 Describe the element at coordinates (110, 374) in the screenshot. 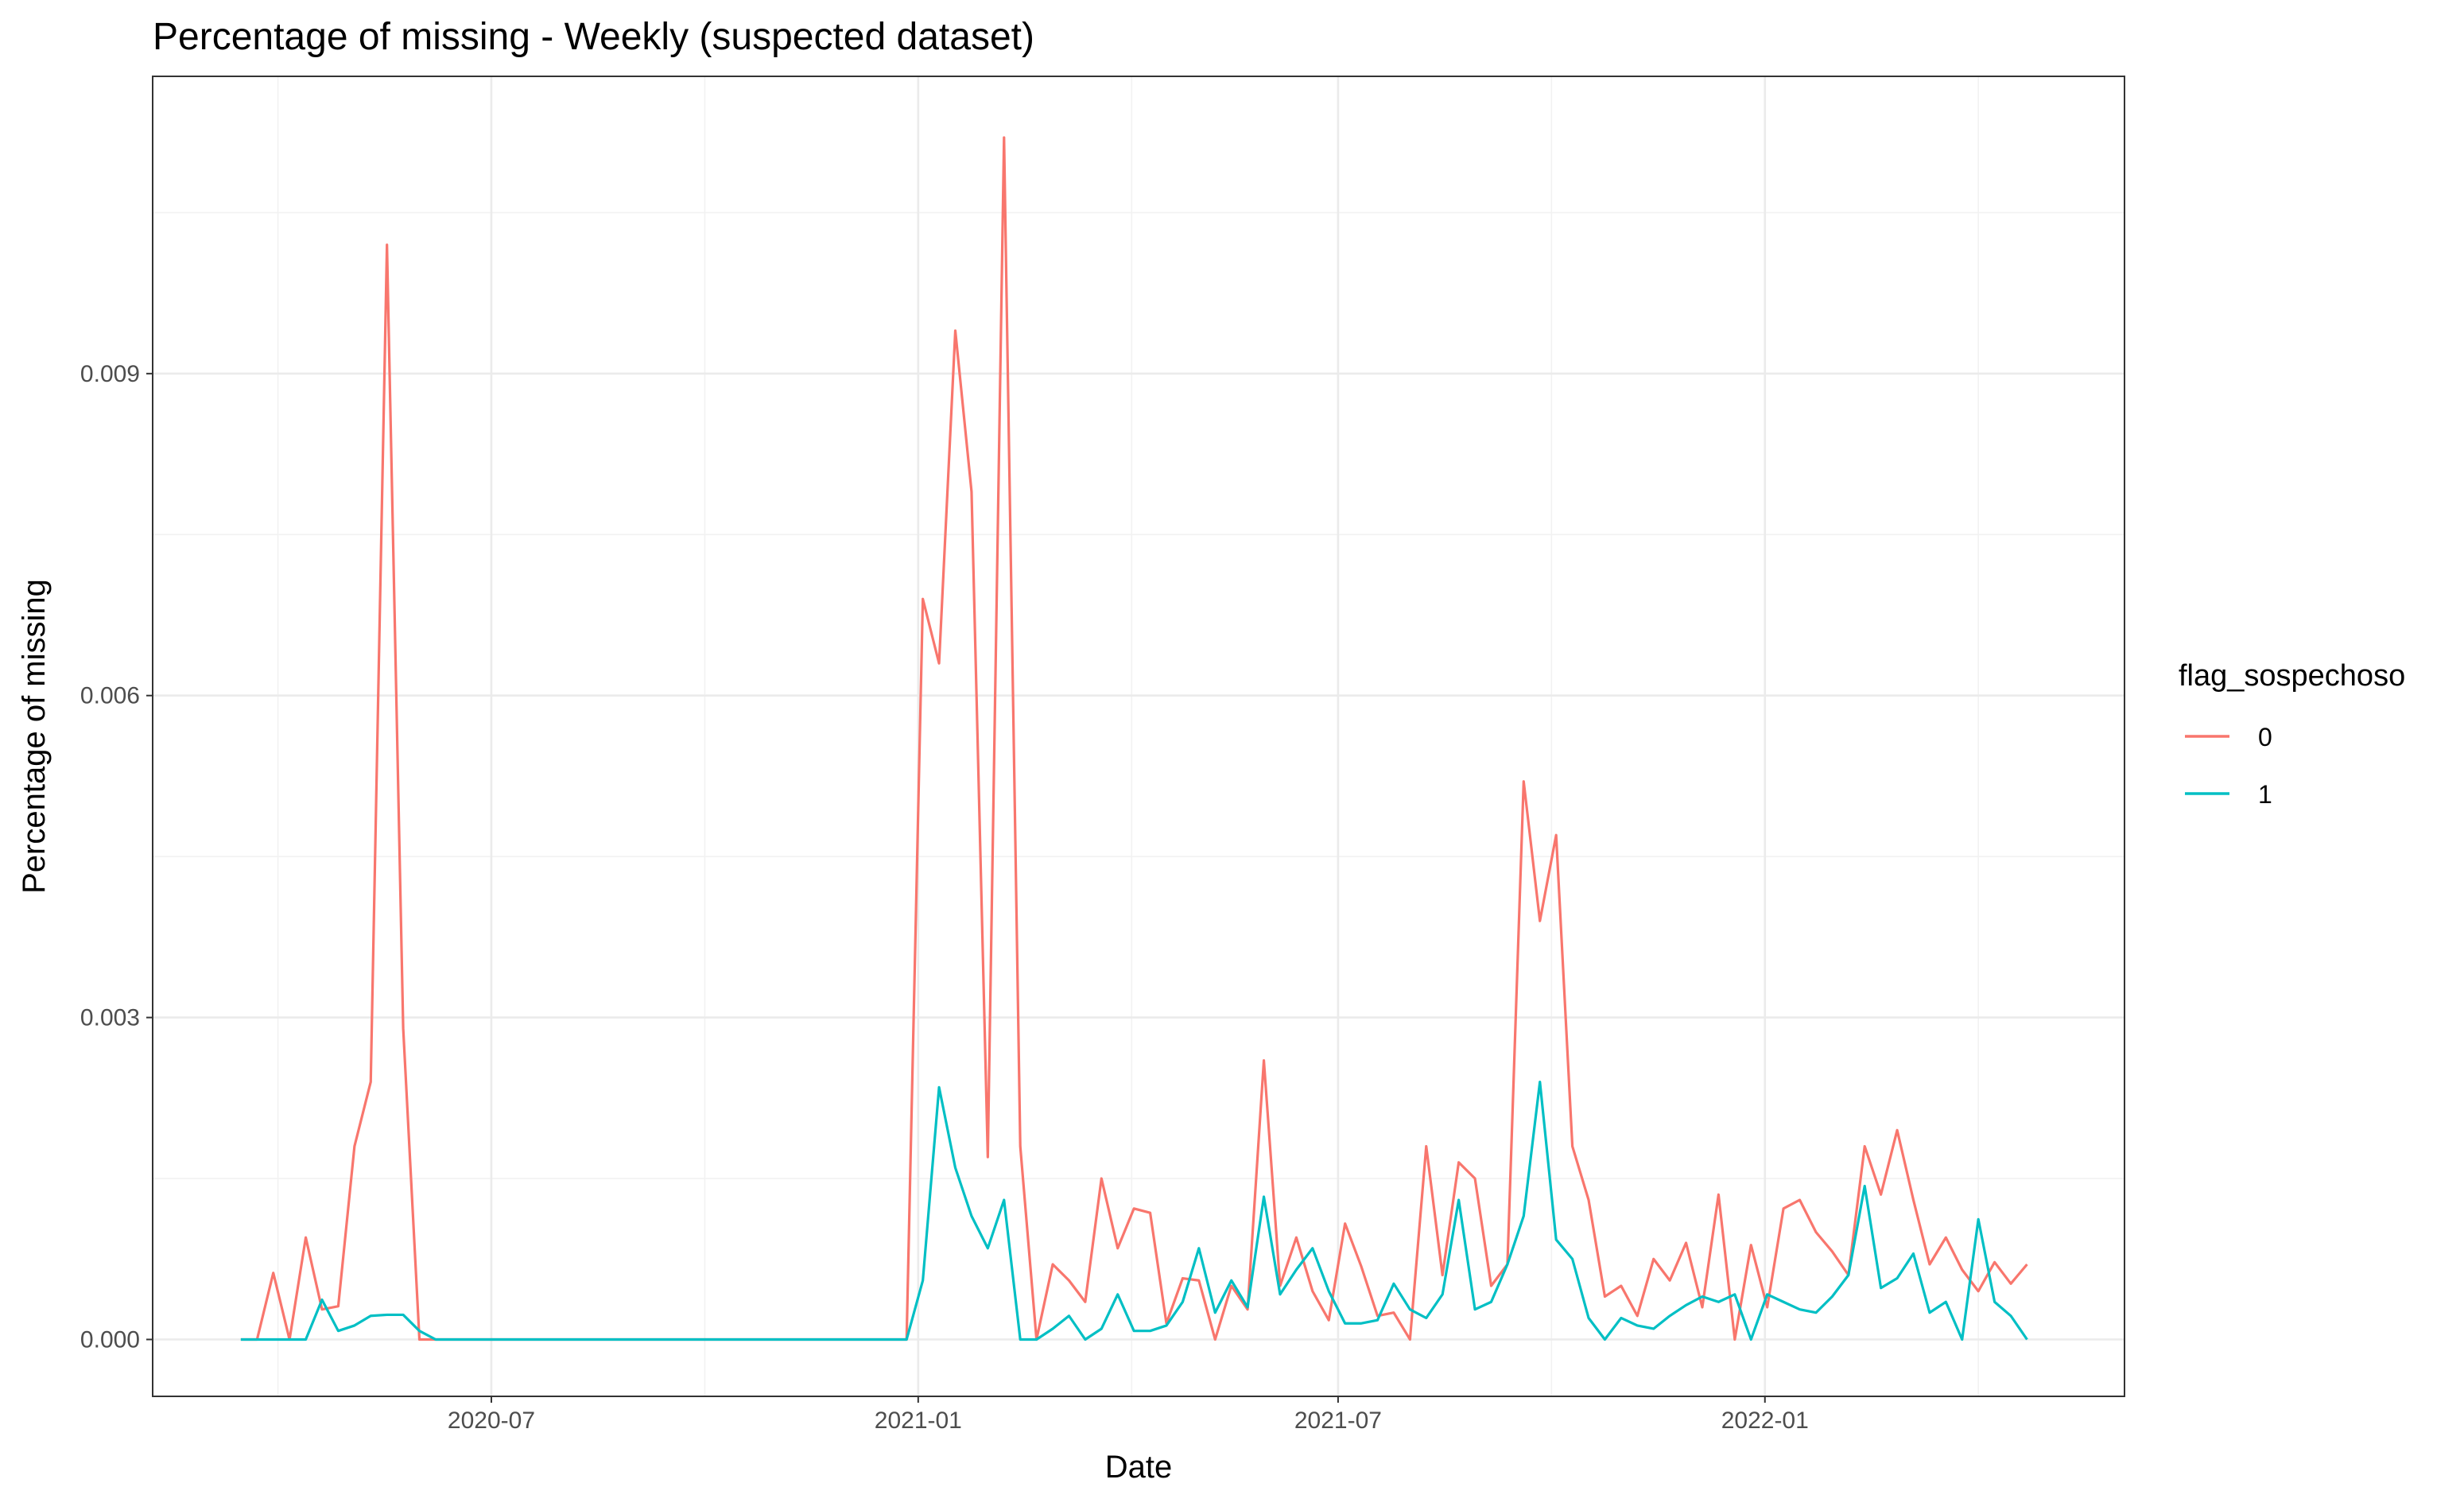

I see `y-tick-label: 0.009` at that location.